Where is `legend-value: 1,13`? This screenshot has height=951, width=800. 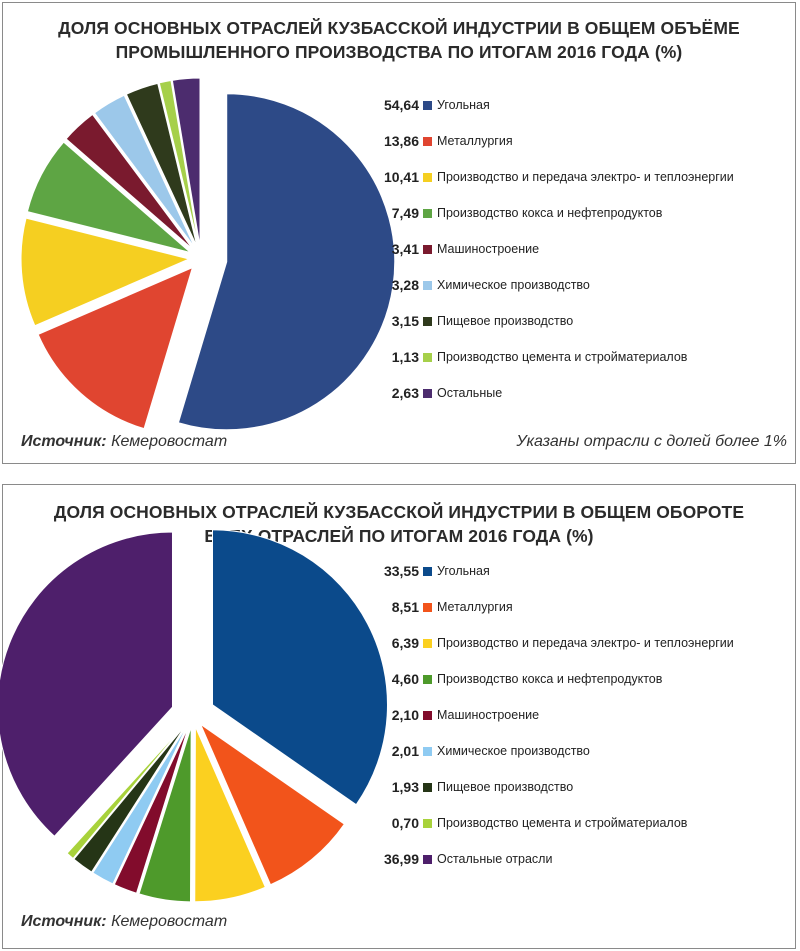 legend-value: 1,13 is located at coordinates (405, 357).